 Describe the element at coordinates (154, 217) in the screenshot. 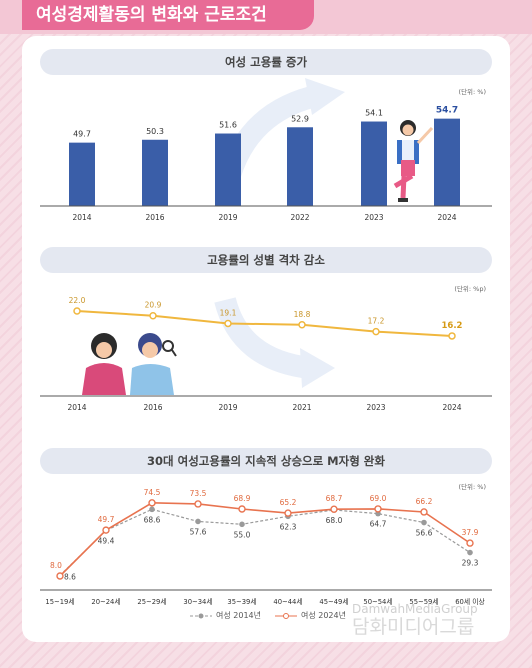

I see `bar-category-2016: 2016` at that location.